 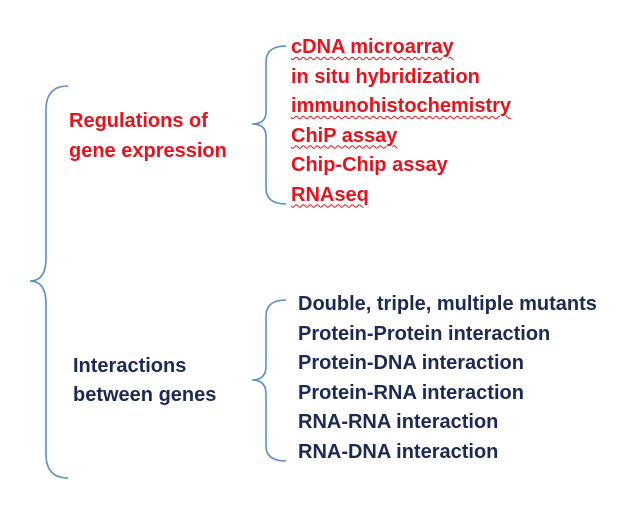 I want to click on bottom-brace, so click(x=269, y=380).